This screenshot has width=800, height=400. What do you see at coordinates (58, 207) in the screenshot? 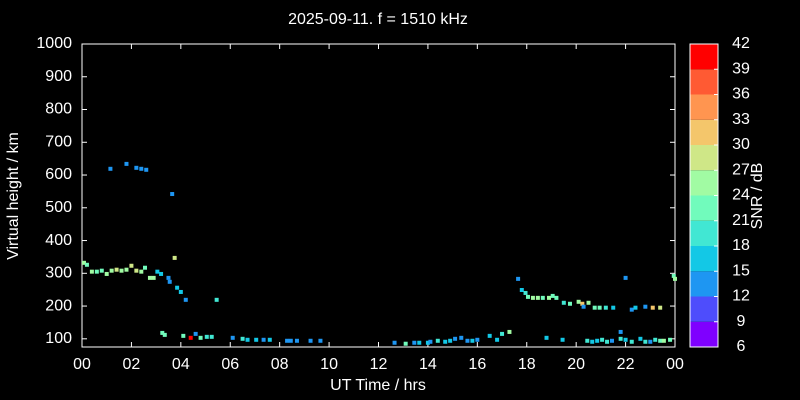
I see `y-tick-label: 500` at bounding box center [58, 207].